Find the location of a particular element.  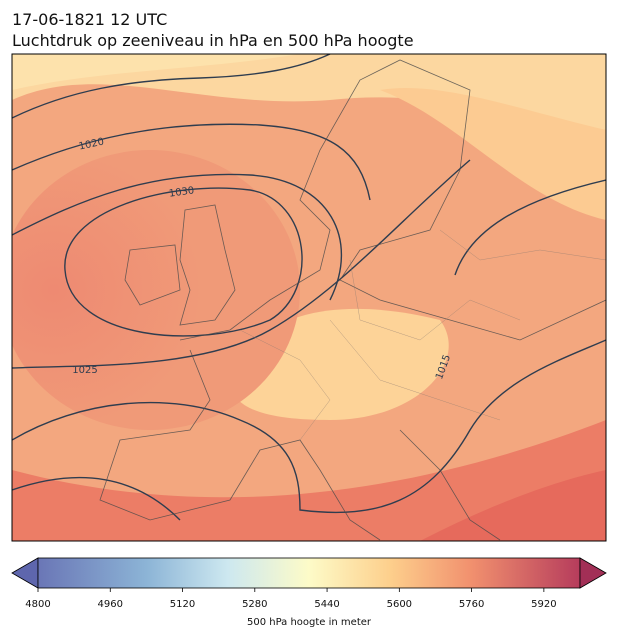

contour-label: 1025 is located at coordinates (84, 370).